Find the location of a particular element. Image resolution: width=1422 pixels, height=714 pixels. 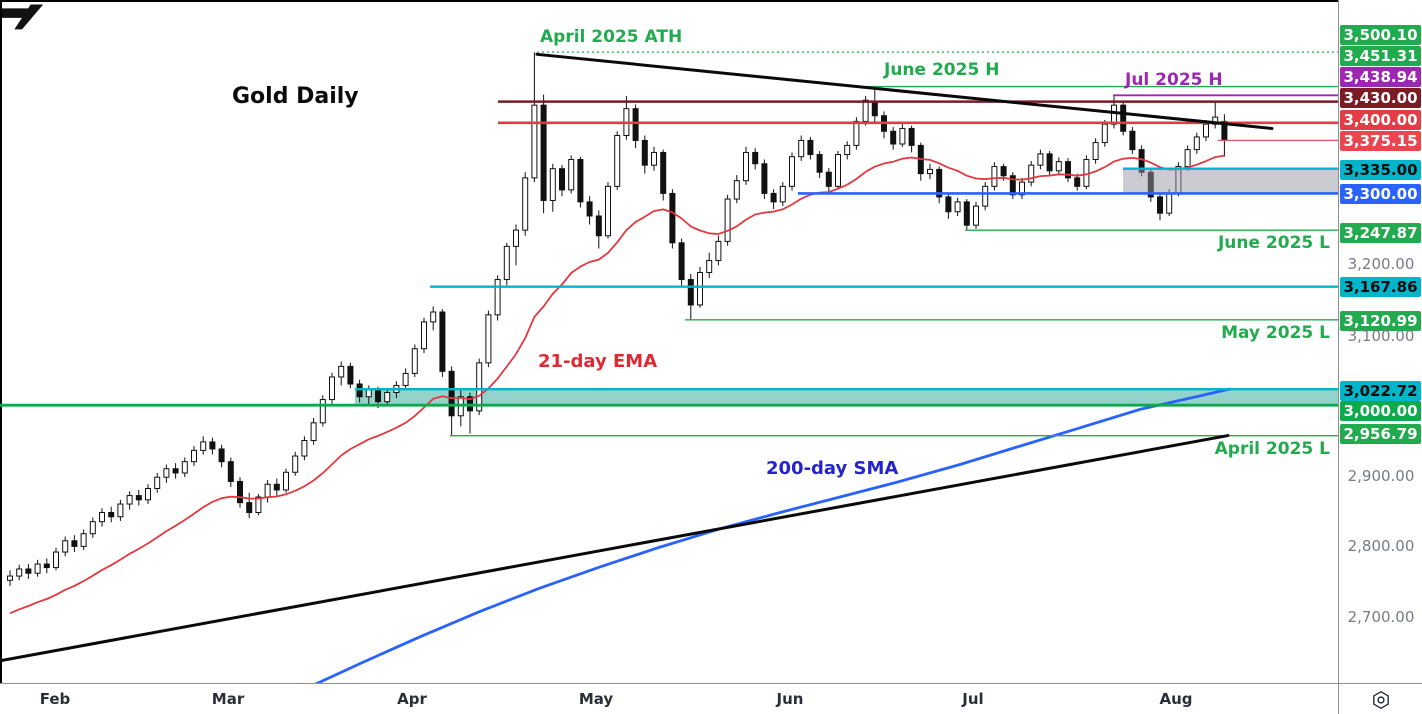

label-april-ath: April 2025 ATH is located at coordinates (611, 37).